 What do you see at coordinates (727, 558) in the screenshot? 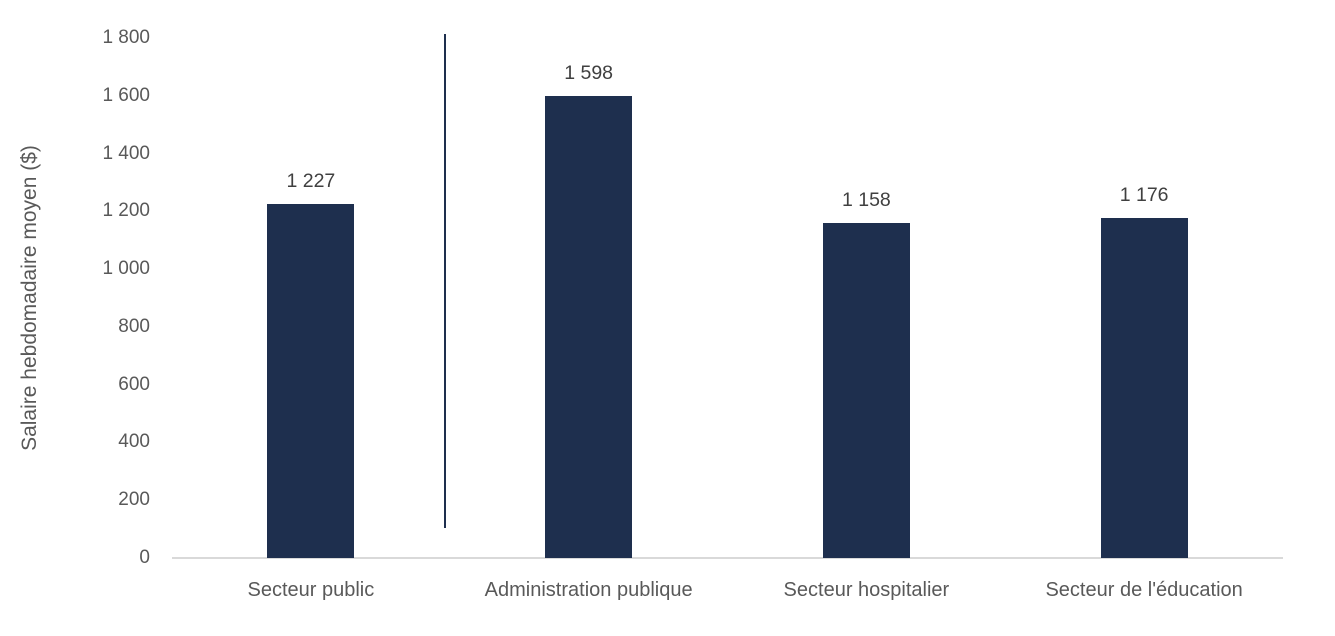
I see `x-axis-line` at bounding box center [727, 558].